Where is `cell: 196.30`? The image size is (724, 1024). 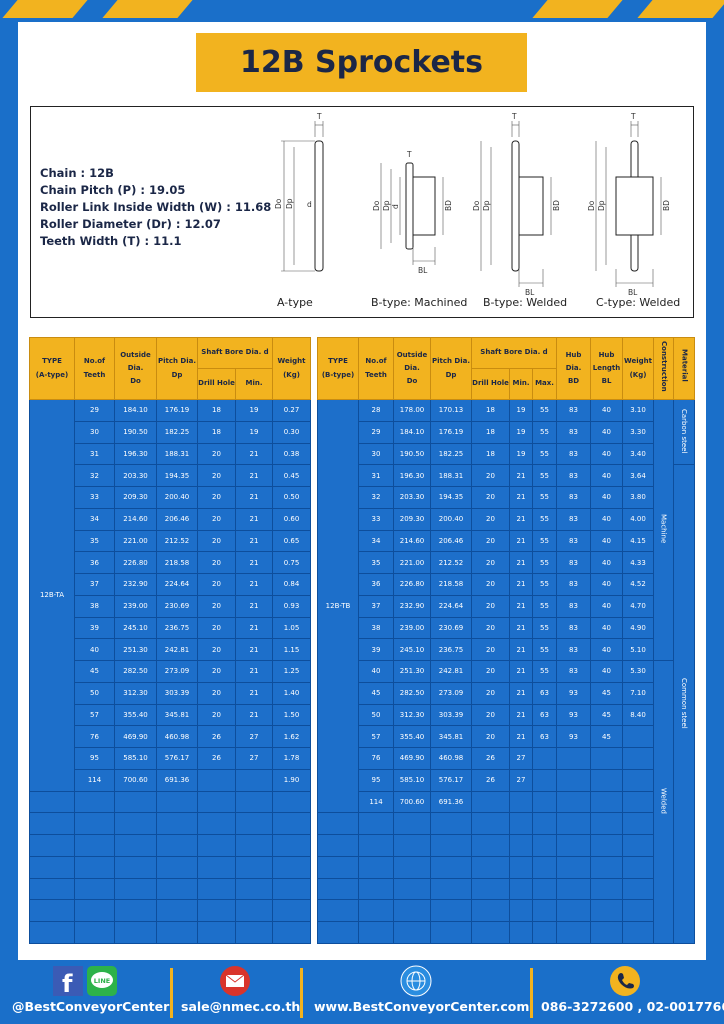 cell: 196.30 is located at coordinates (412, 475).